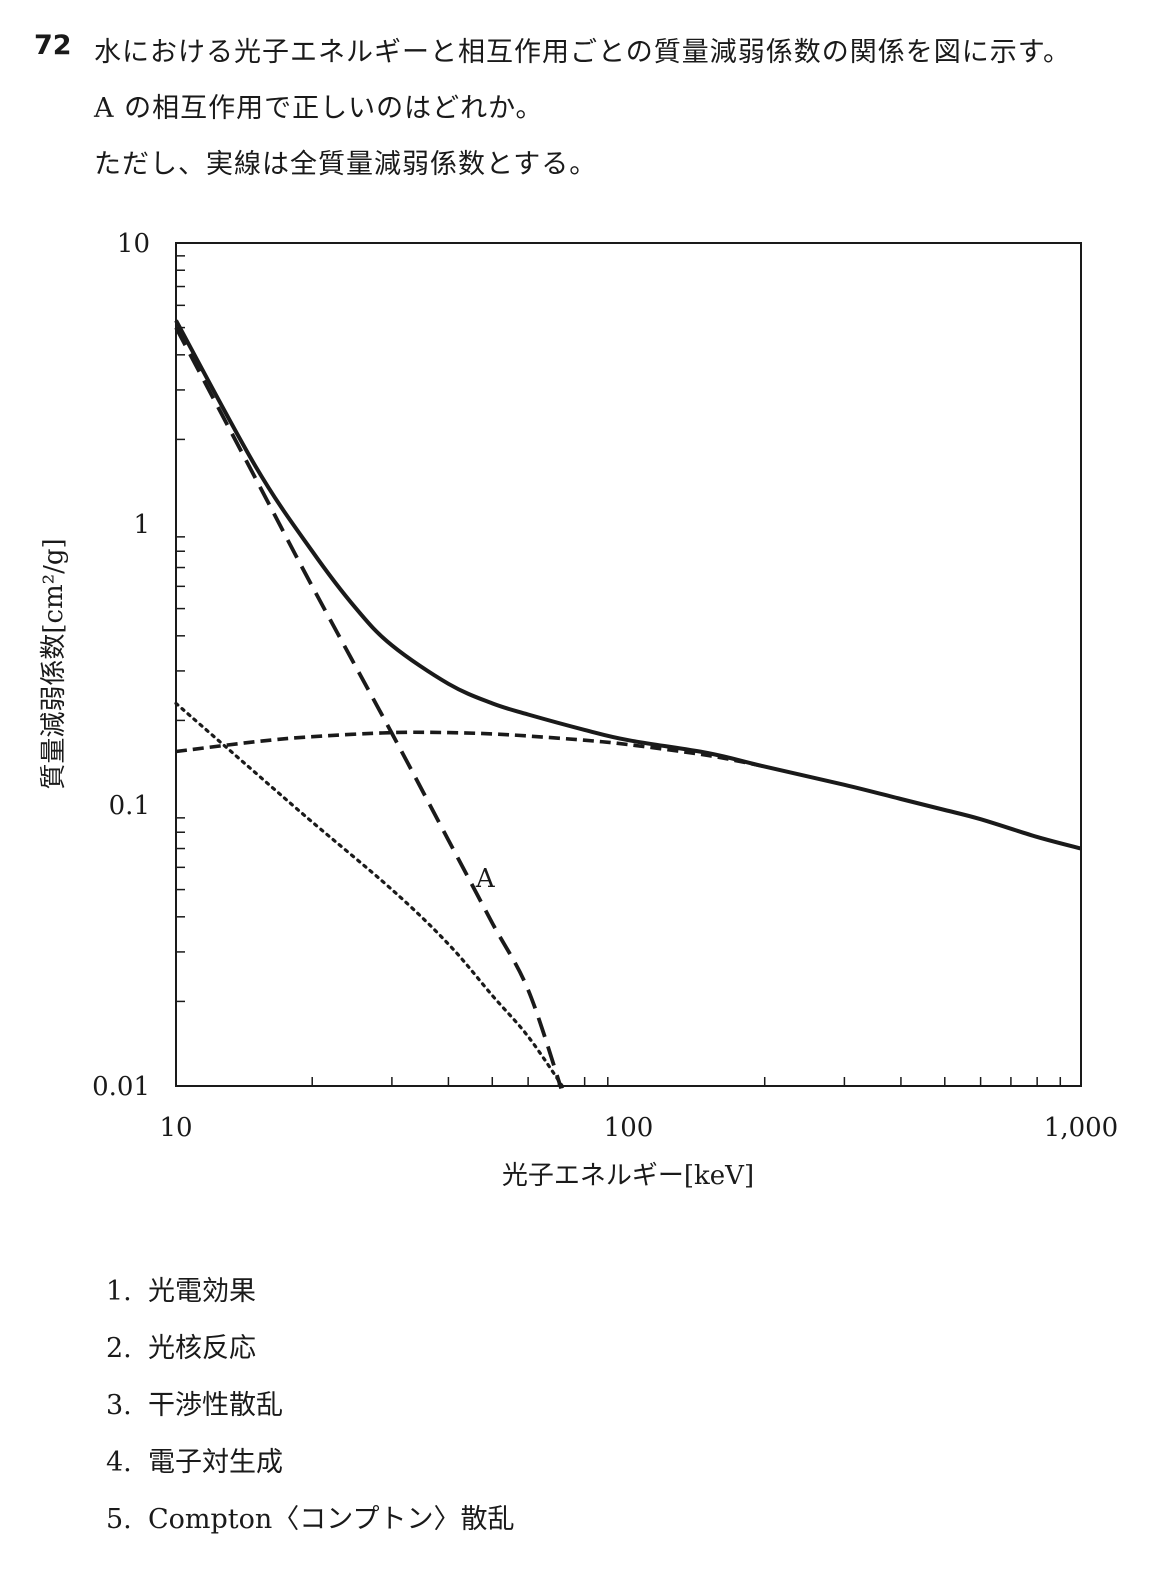  Describe the element at coordinates (133, 244) in the screenshot. I see `y-tick-label: 10` at that location.